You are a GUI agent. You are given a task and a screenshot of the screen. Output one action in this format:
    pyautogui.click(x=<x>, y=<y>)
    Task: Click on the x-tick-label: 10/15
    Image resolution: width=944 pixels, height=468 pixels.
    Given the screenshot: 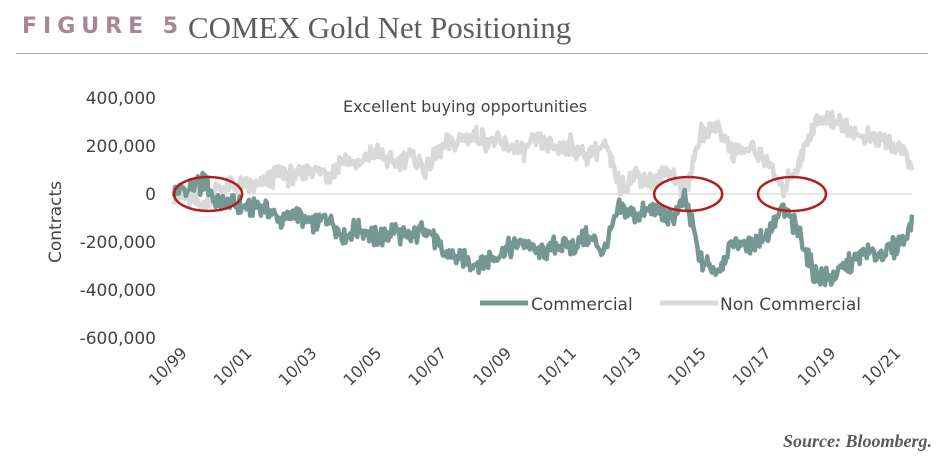 What is the action you would take?
    pyautogui.click(x=687, y=366)
    